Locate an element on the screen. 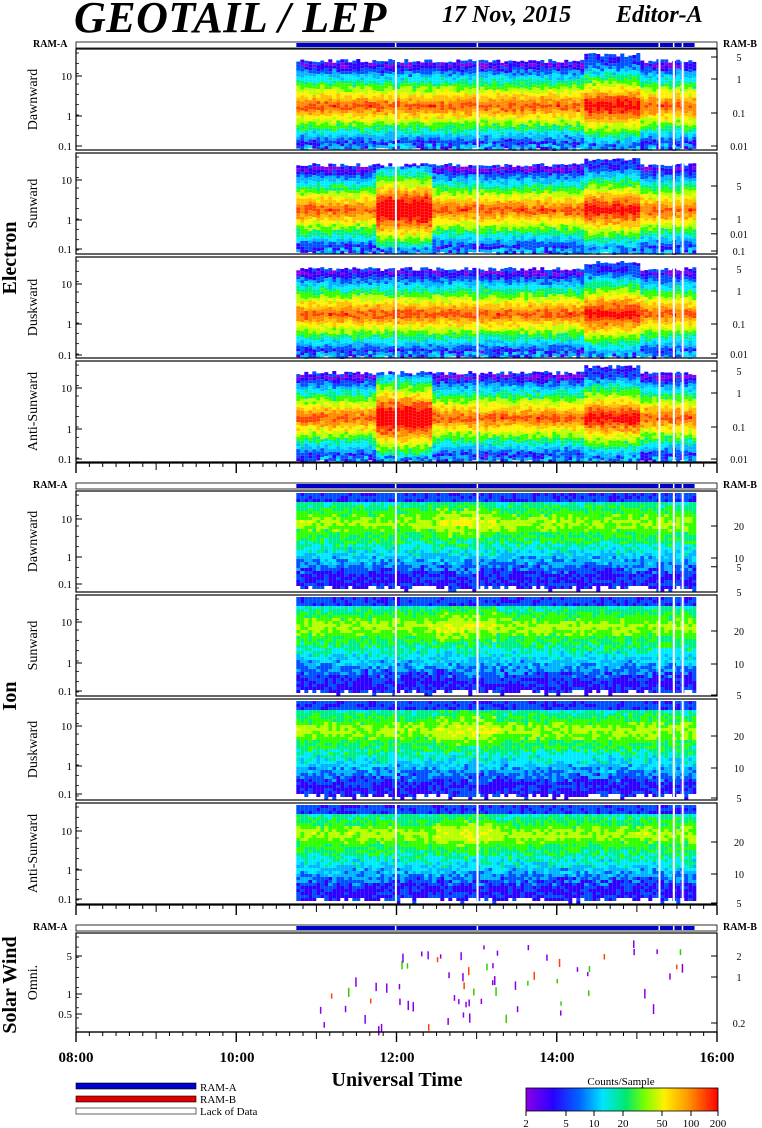 Image resolution: width=762 pixels, height=1128 pixels. ram-b-label-solar-wind: RAM-B is located at coordinates (740, 927).